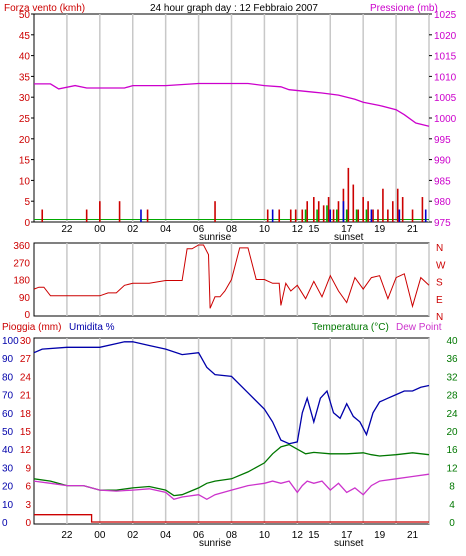 The image size is (466, 556). Describe the element at coordinates (166, 229) in the screenshot. I see `x-tick-label: 04` at that location.